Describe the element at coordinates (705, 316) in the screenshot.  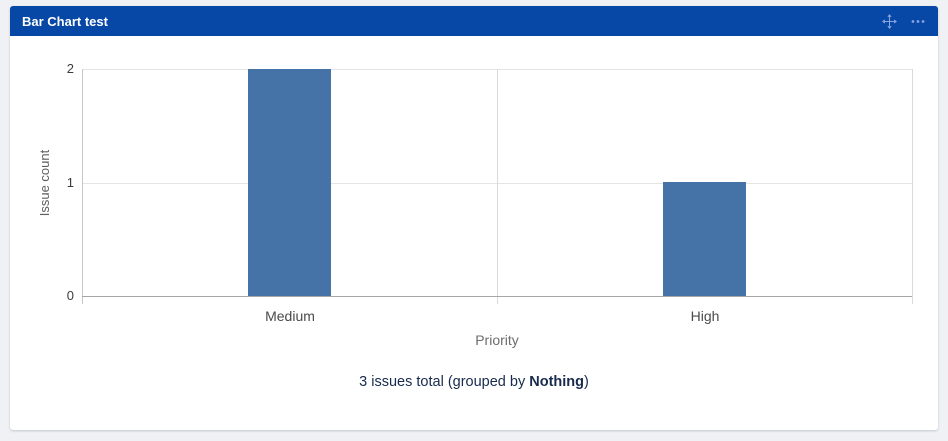
I see `category-label-high: High` at that location.